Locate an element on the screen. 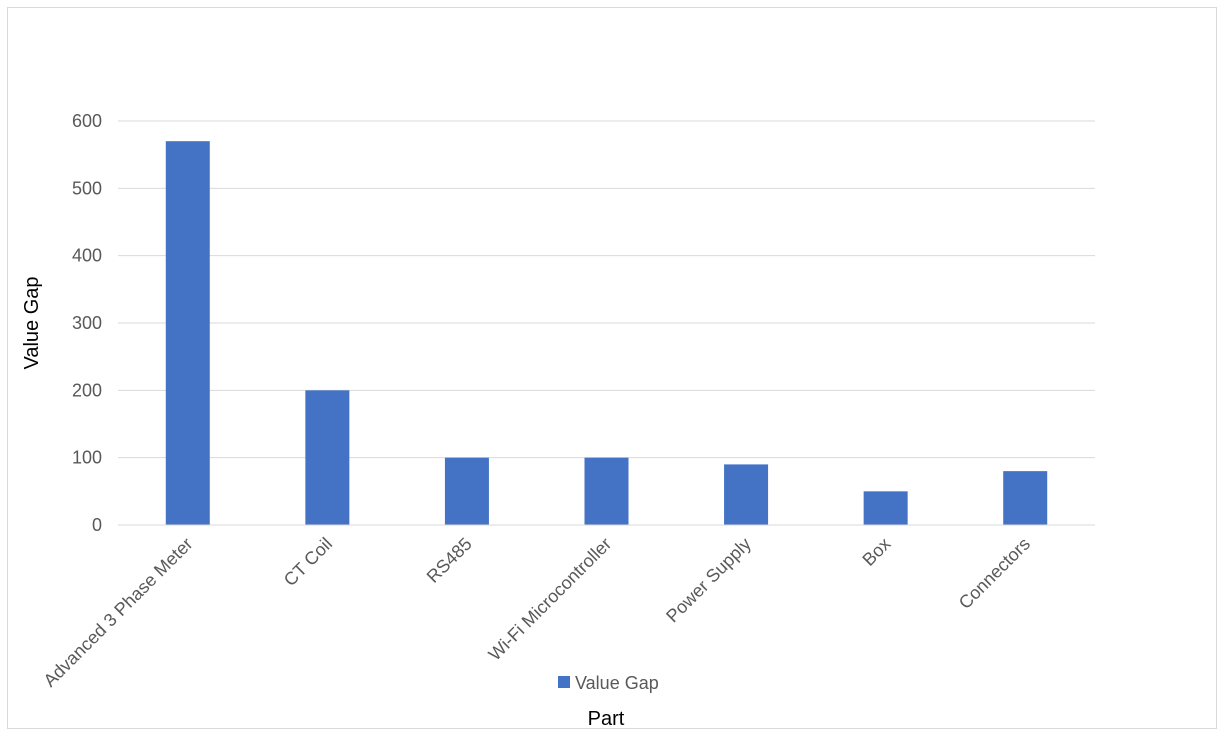 The image size is (1224, 736). y-tick-label: 300 is located at coordinates (87, 323).